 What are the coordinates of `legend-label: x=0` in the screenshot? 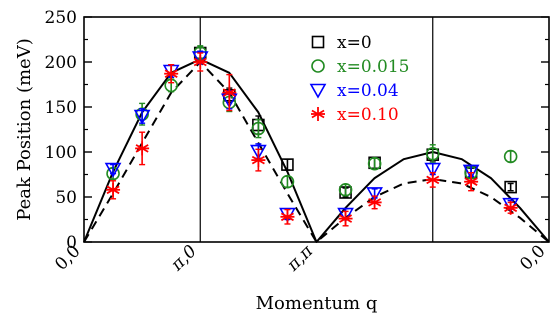 It's located at (354, 43).